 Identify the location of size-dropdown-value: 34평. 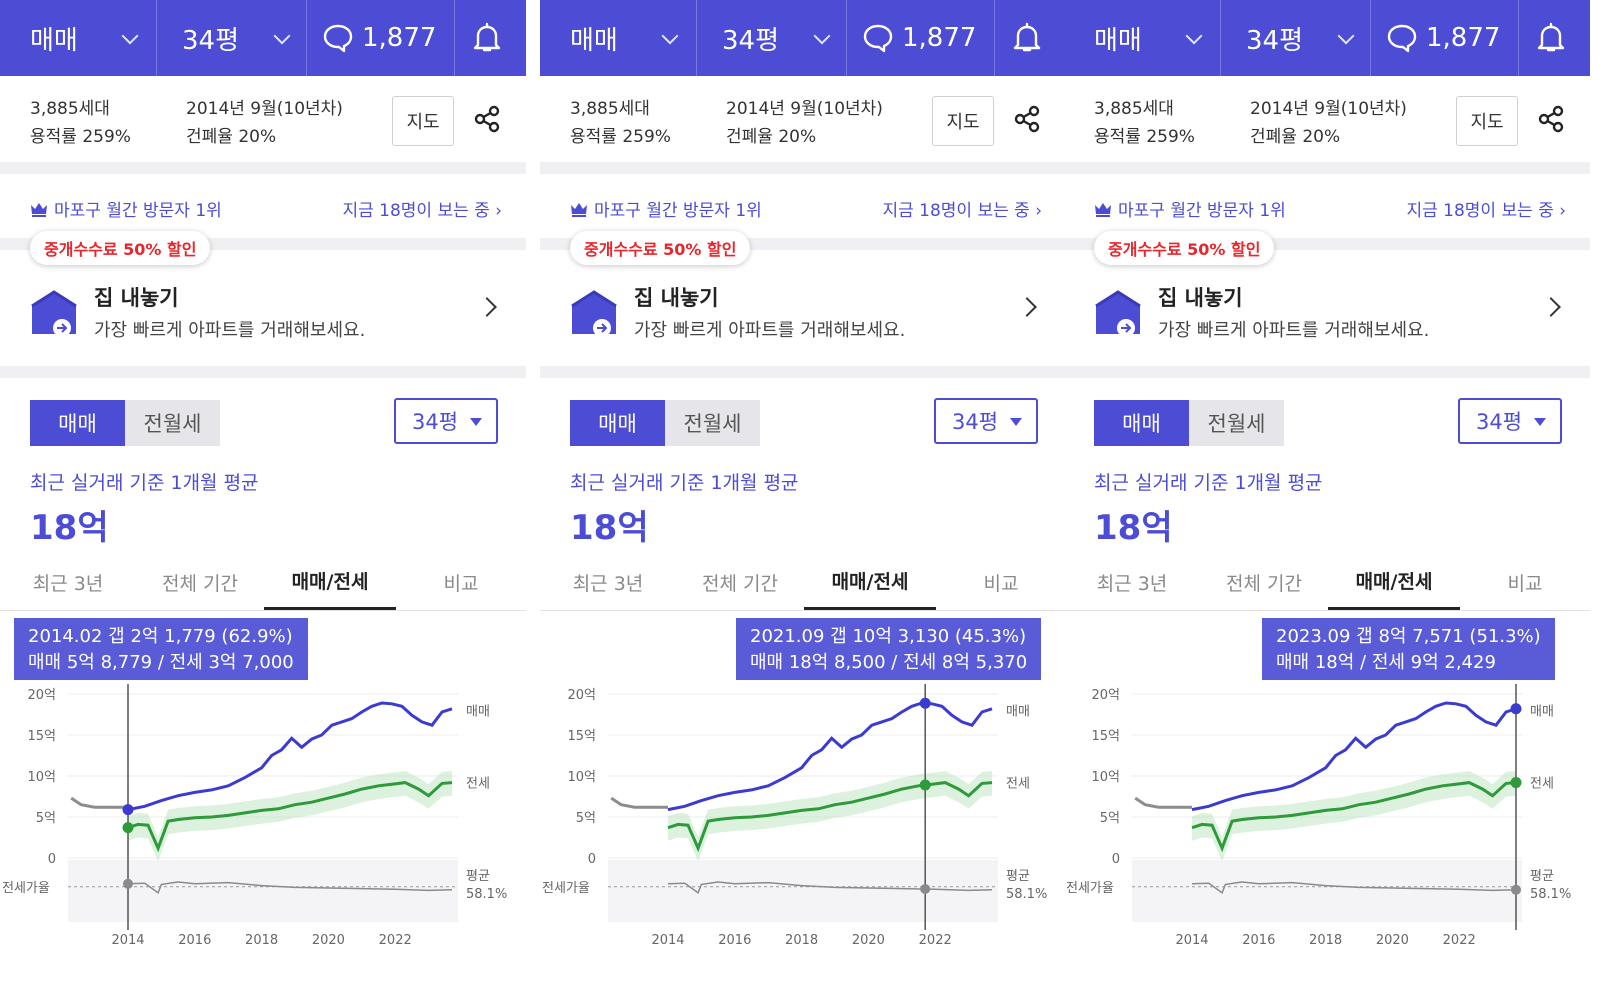
(435, 422).